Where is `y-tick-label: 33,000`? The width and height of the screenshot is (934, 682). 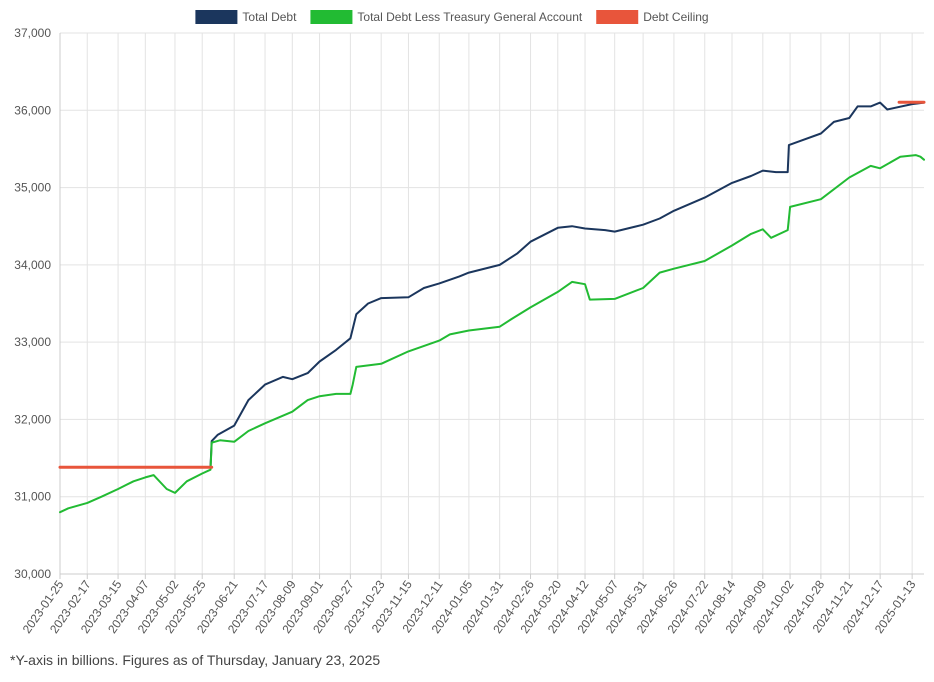
y-tick-label: 33,000 is located at coordinates (32, 342).